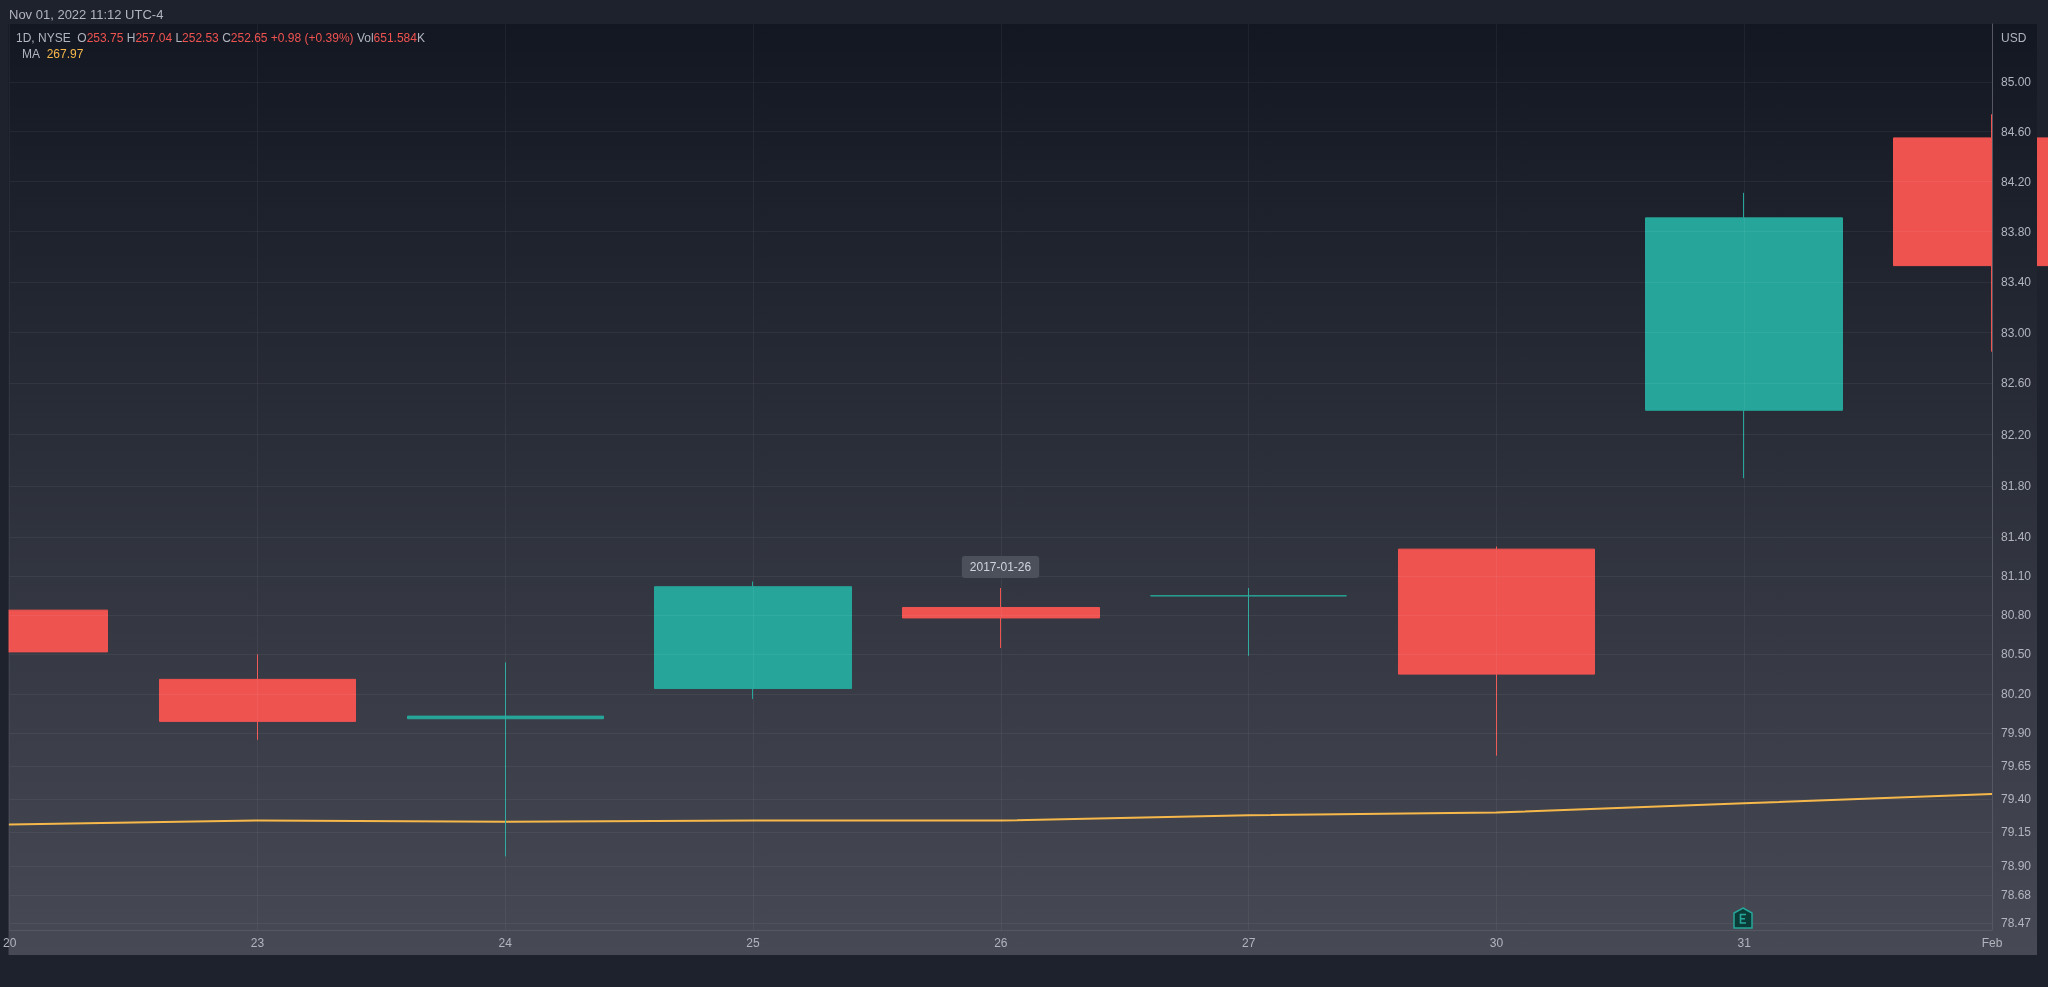  What do you see at coordinates (2016, 615) in the screenshot?
I see `y-tick-label: 80.80` at bounding box center [2016, 615].